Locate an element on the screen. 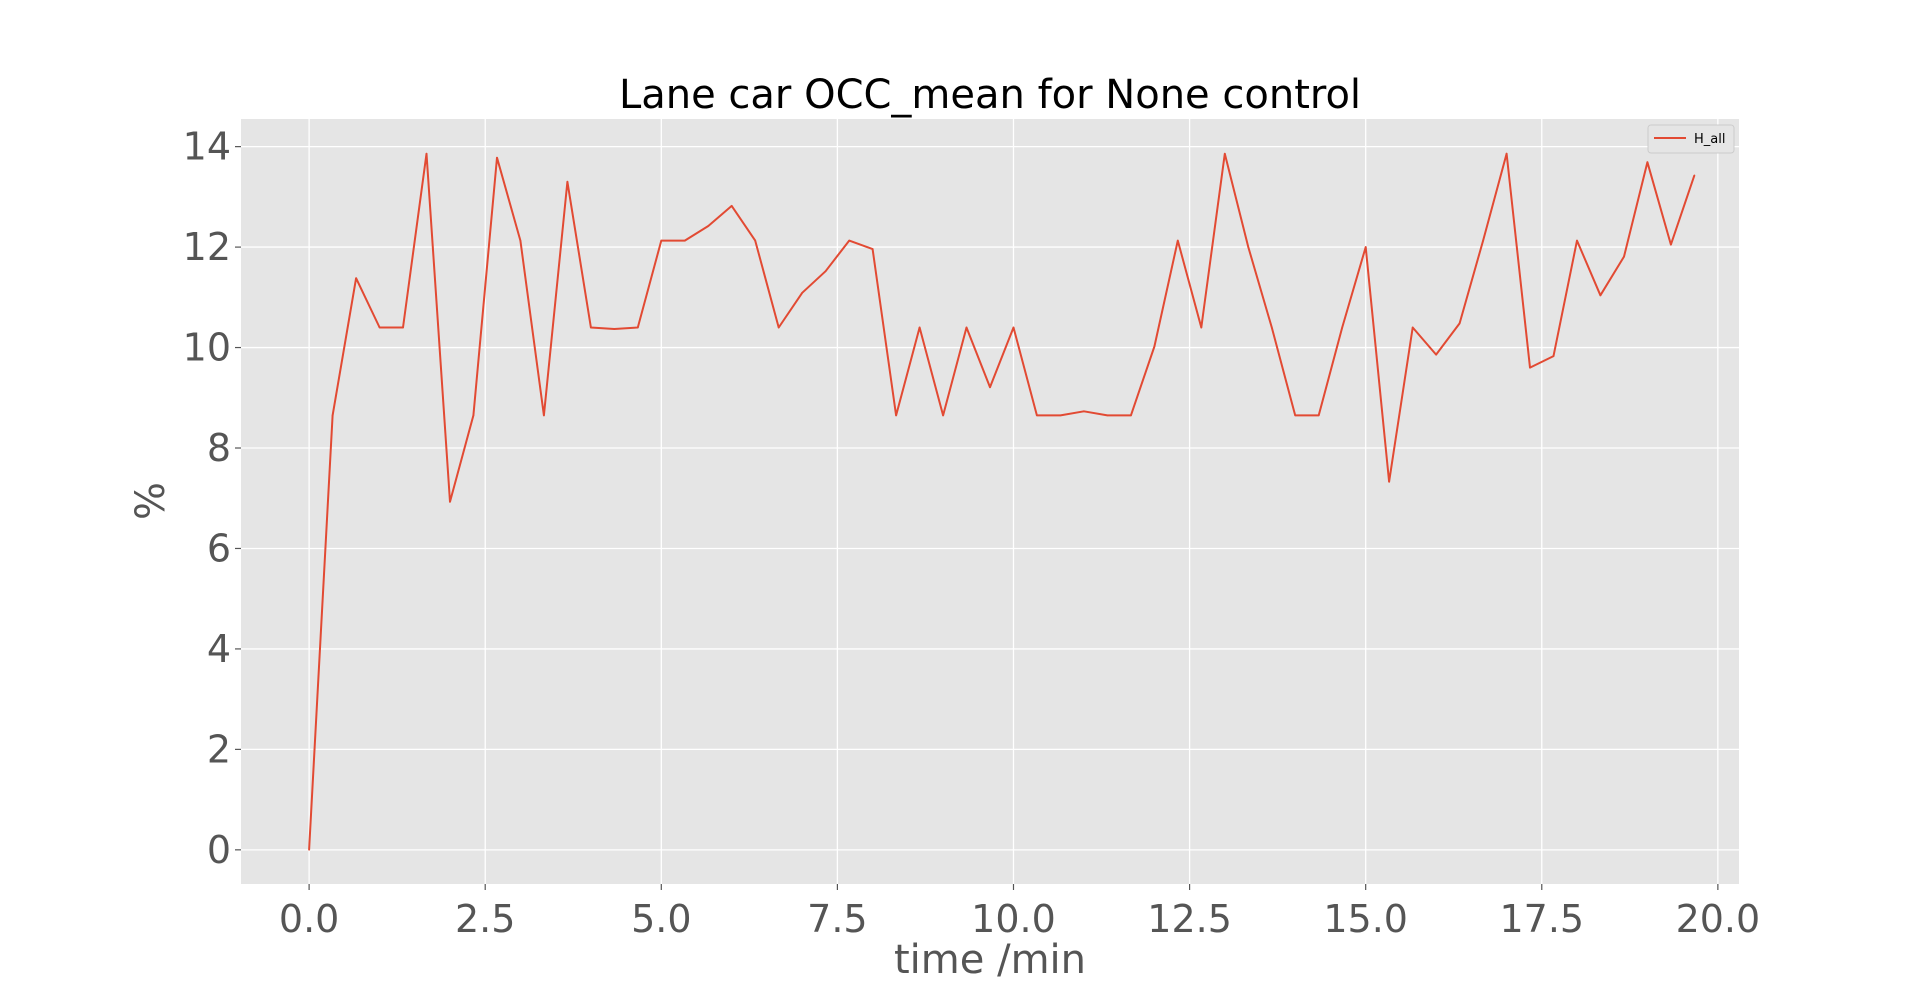 This screenshot has height=990, width=1923. y-tick-label: 8 is located at coordinates (219, 448).